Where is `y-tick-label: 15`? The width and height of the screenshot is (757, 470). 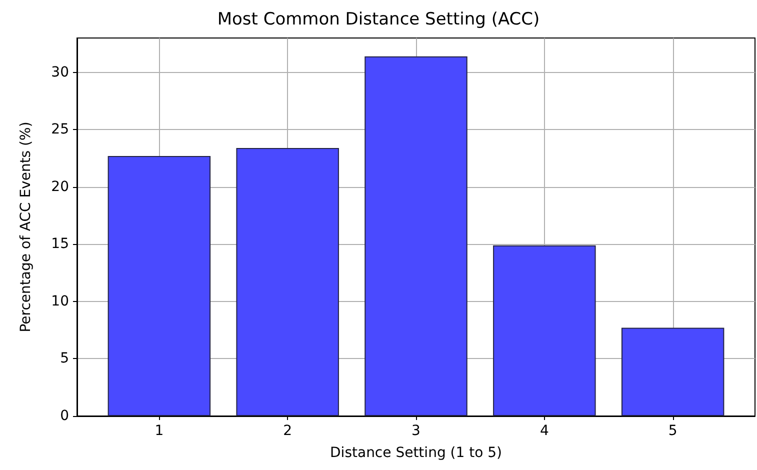
y-tick-label: 15 is located at coordinates (60, 244).